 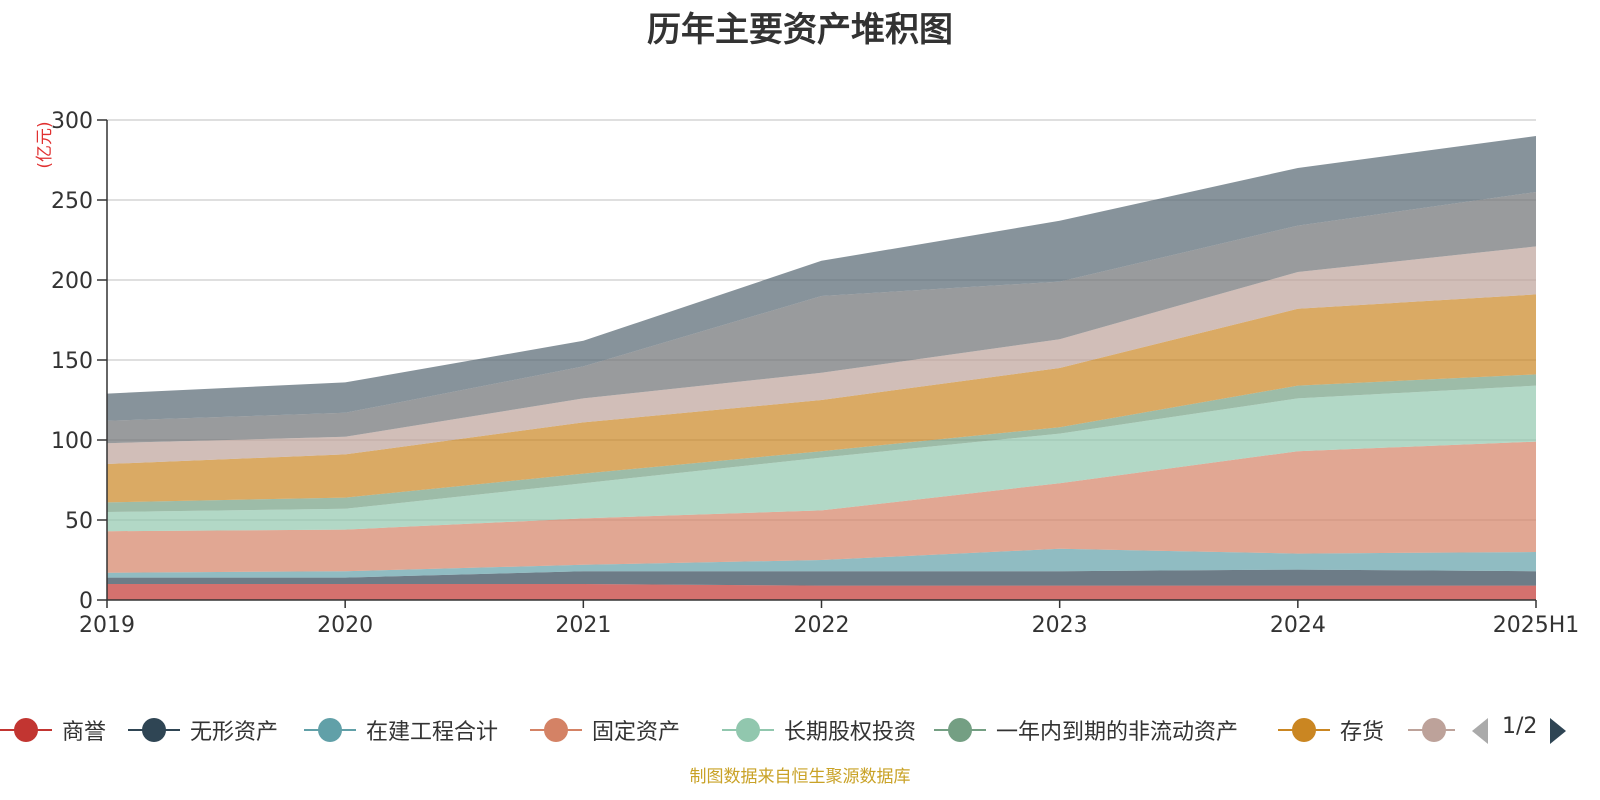 What do you see at coordinates (1117, 732) in the screenshot?
I see `legend-label: 一年内到期的非流动资产` at bounding box center [1117, 732].